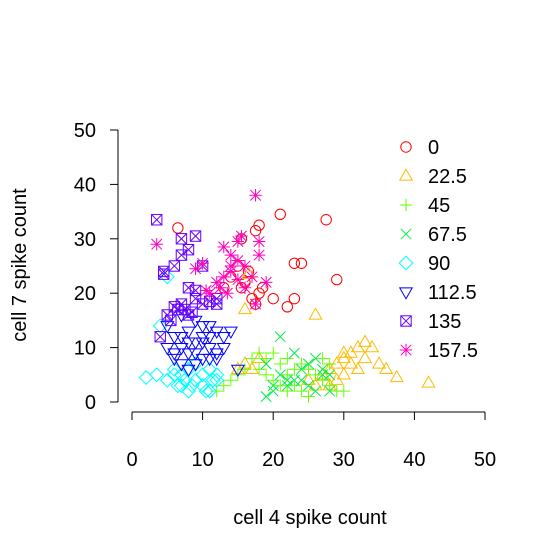  What do you see at coordinates (439, 264) in the screenshot?
I see `legend-label: 90` at bounding box center [439, 264].